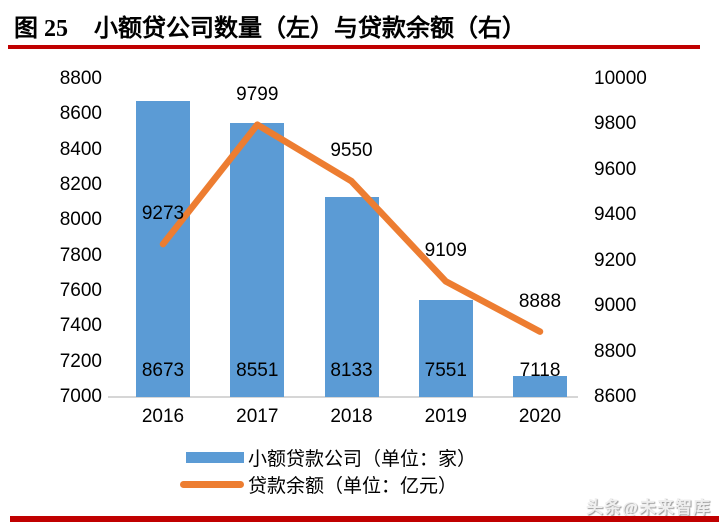 The width and height of the screenshot is (719, 529). What do you see at coordinates (215, 457) in the screenshot?
I see `bar-series-swatch-icon` at bounding box center [215, 457].